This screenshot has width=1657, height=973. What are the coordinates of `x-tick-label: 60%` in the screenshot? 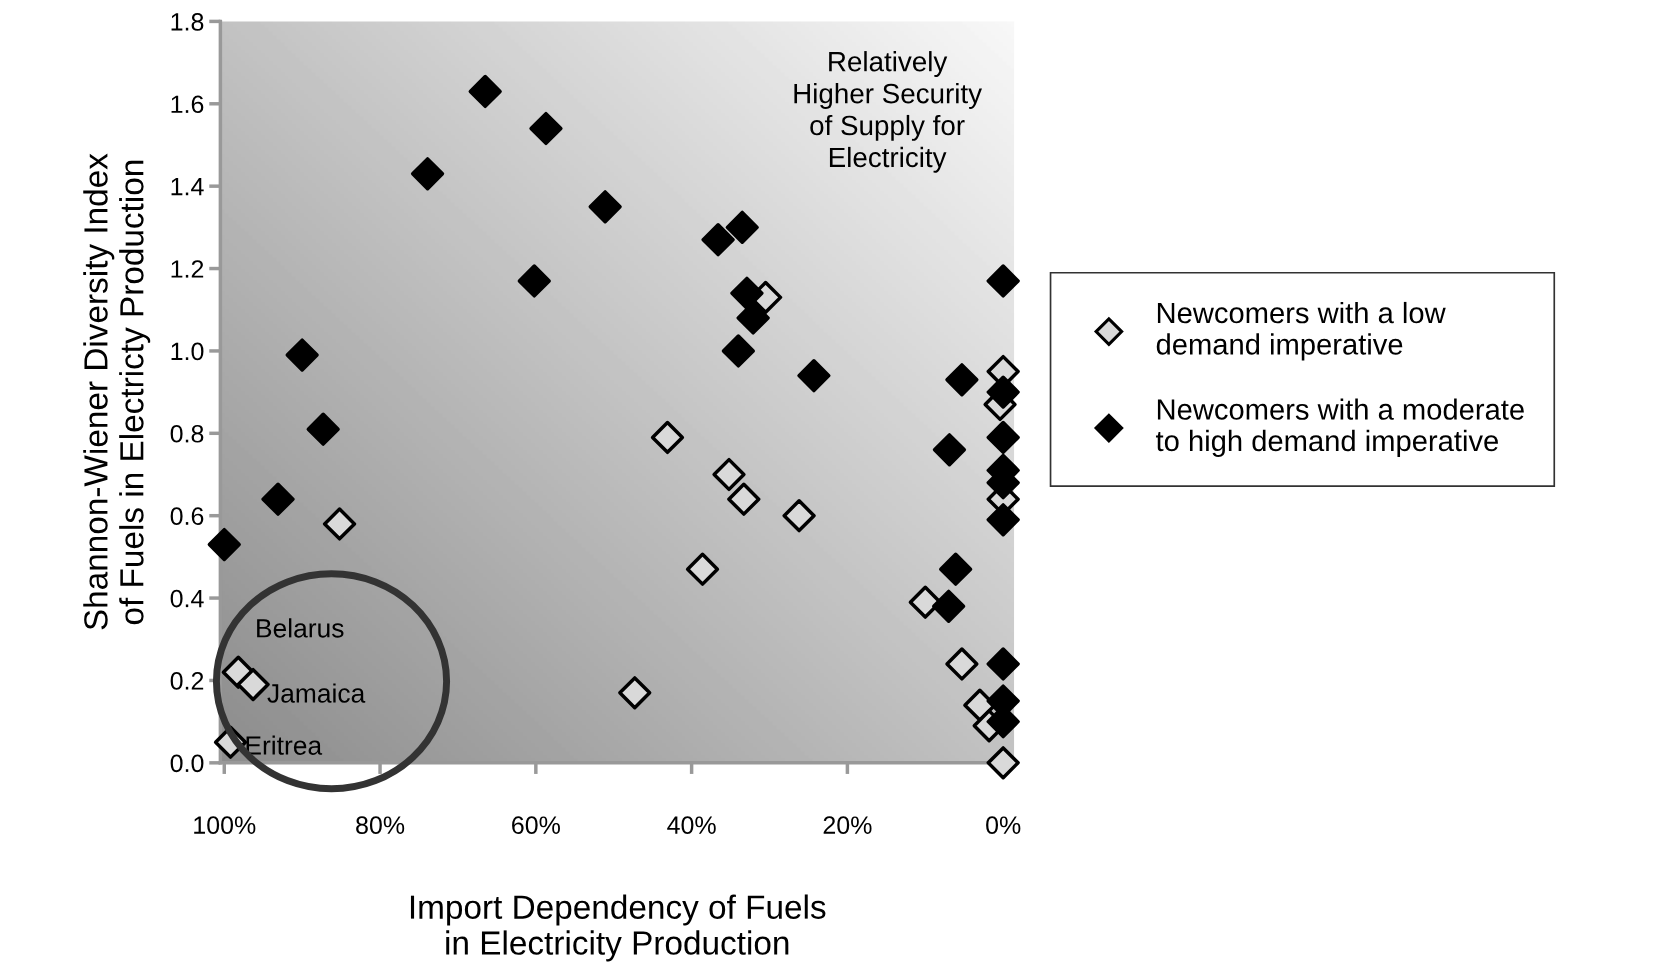 It's located at (536, 825).